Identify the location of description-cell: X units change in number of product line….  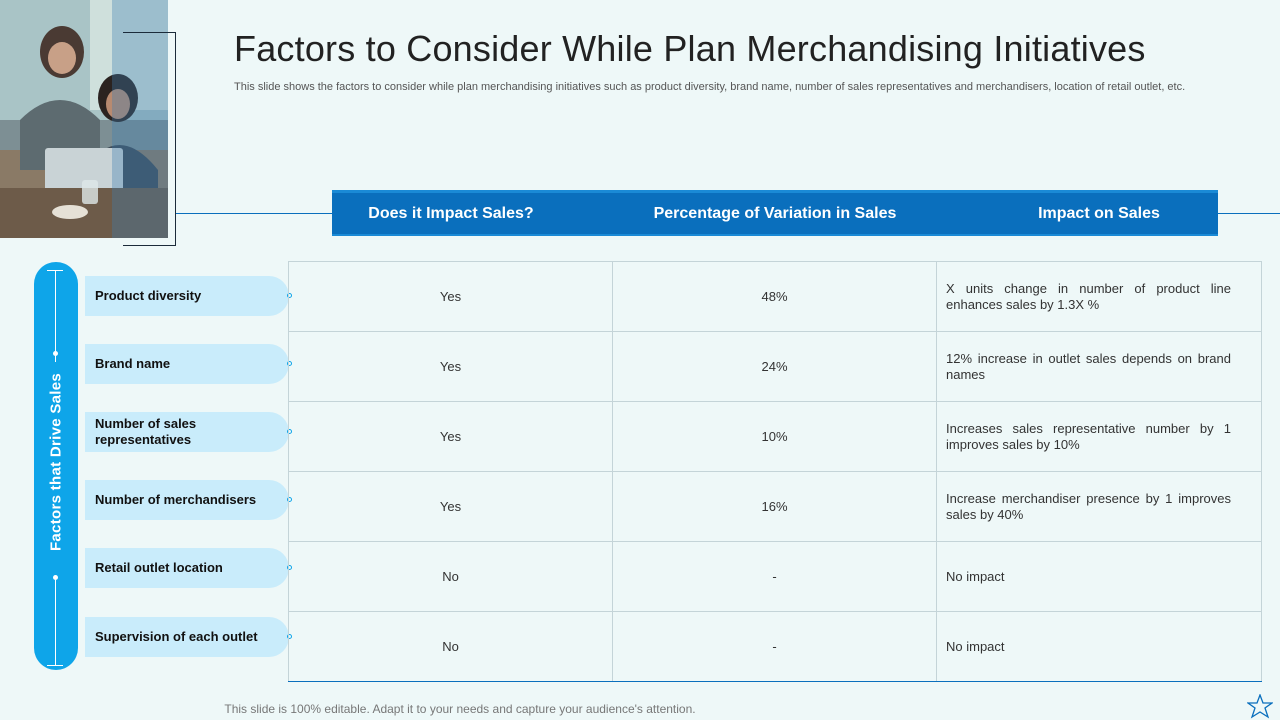
(1099, 296).